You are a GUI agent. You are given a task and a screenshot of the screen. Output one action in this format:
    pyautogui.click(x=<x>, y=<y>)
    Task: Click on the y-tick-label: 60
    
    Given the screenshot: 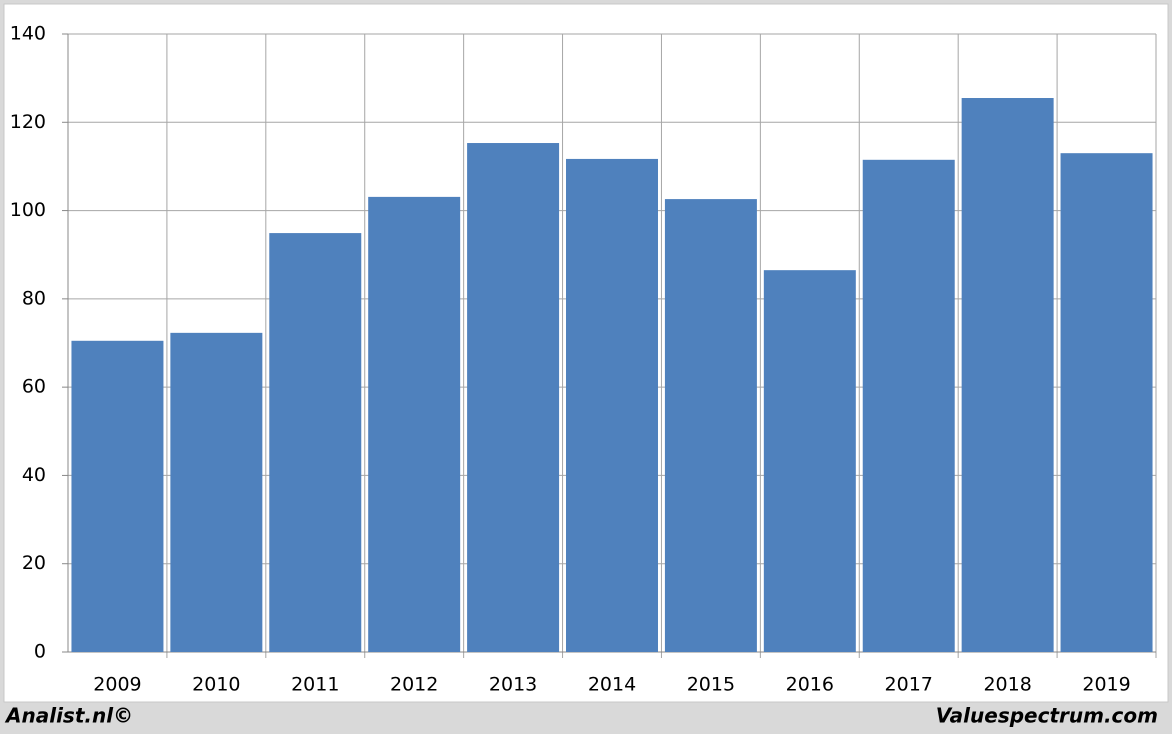 What is the action you would take?
    pyautogui.click(x=34, y=387)
    